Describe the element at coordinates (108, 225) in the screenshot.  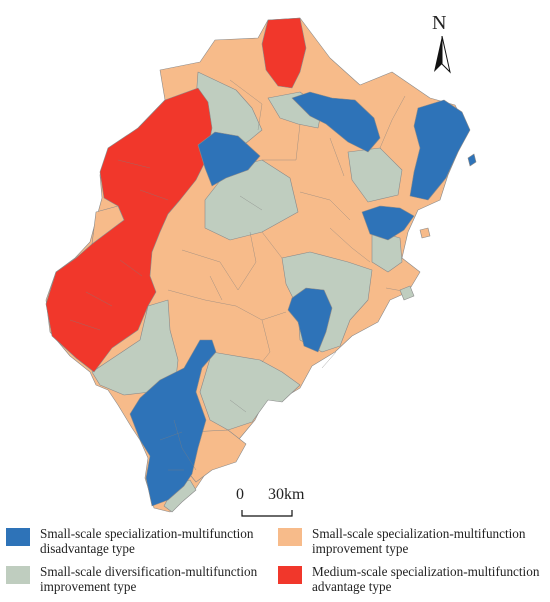
I see `region-orange-west-enclave` at that location.